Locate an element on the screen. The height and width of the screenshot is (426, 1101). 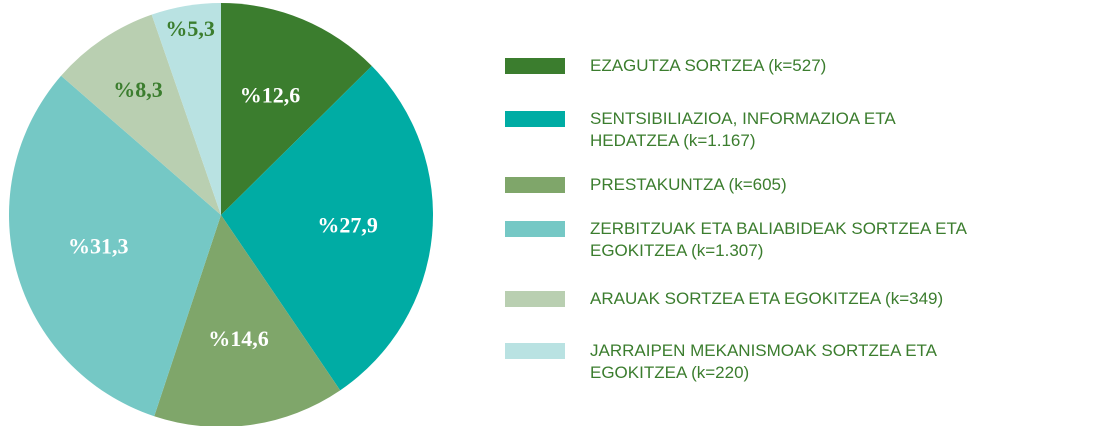
slice-label: %12,6 is located at coordinates (270, 95).